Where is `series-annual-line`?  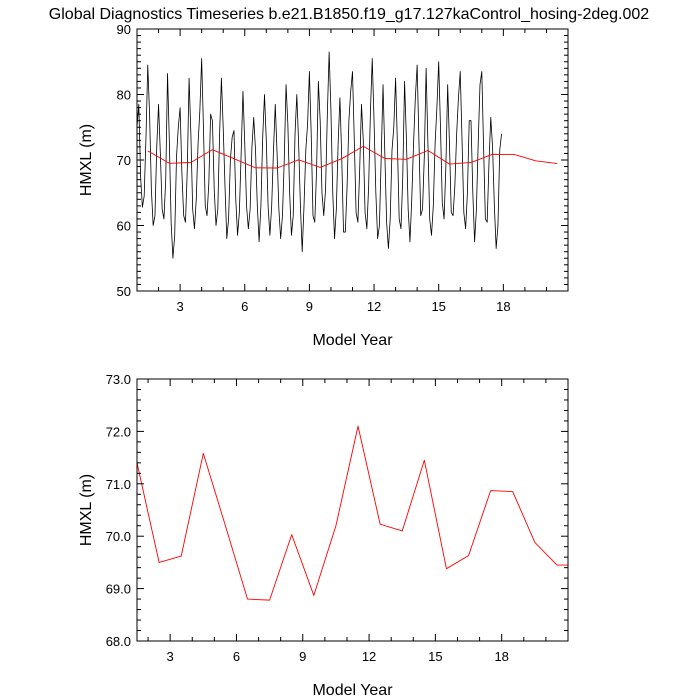
series-annual-line is located at coordinates (352, 157).